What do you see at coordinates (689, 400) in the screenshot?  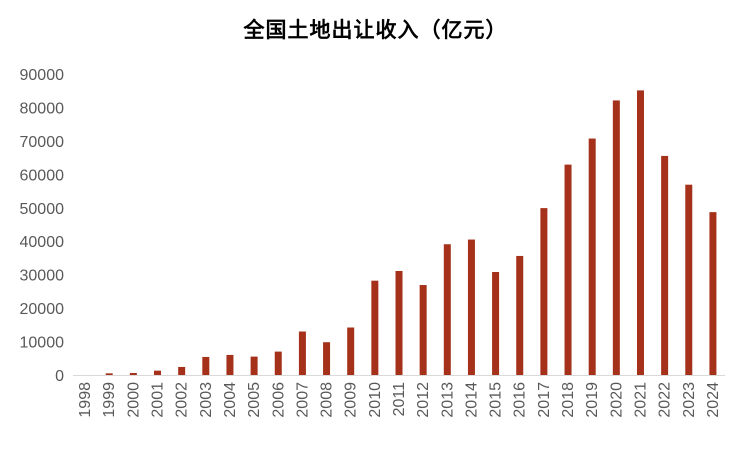 I see `x-tick-label: 2023` at bounding box center [689, 400].